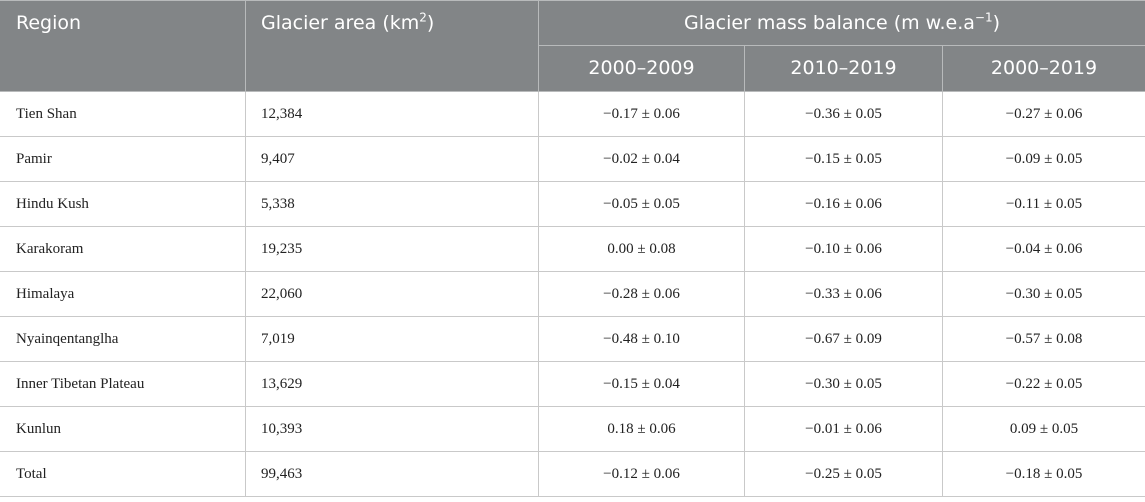  What do you see at coordinates (123, 384) in the screenshot?
I see `region-cell: Inner Tibetan Plateau` at bounding box center [123, 384].